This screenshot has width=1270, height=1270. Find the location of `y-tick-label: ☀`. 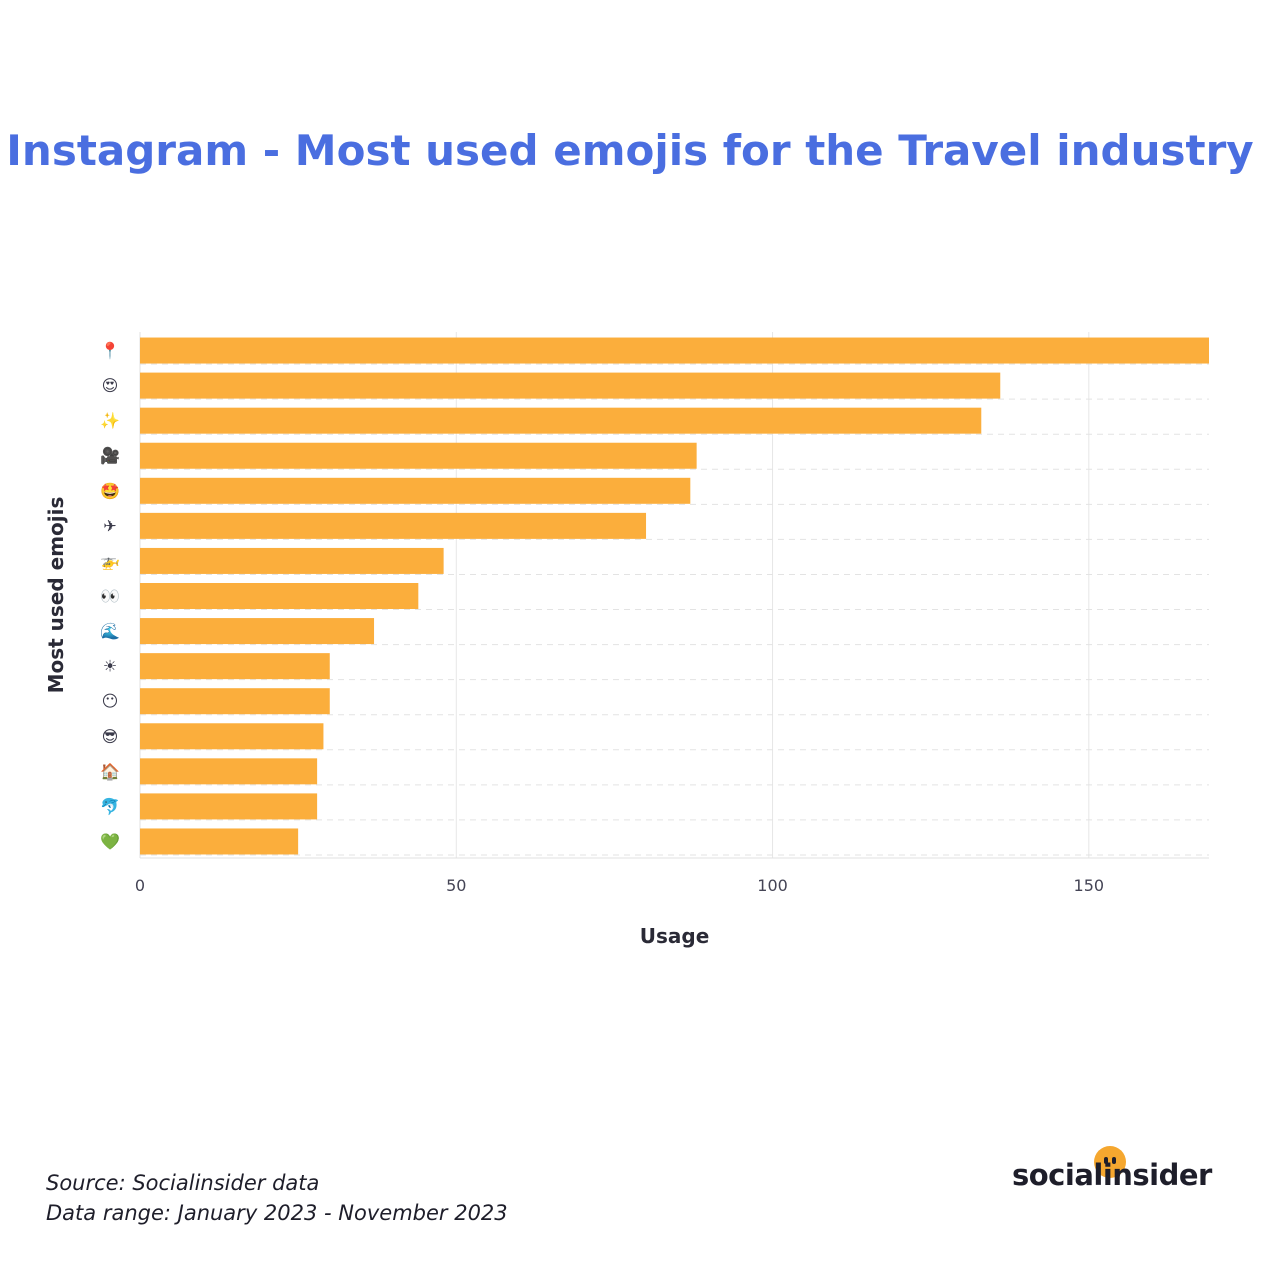

y-tick-label: ☀ is located at coordinates (110, 666).